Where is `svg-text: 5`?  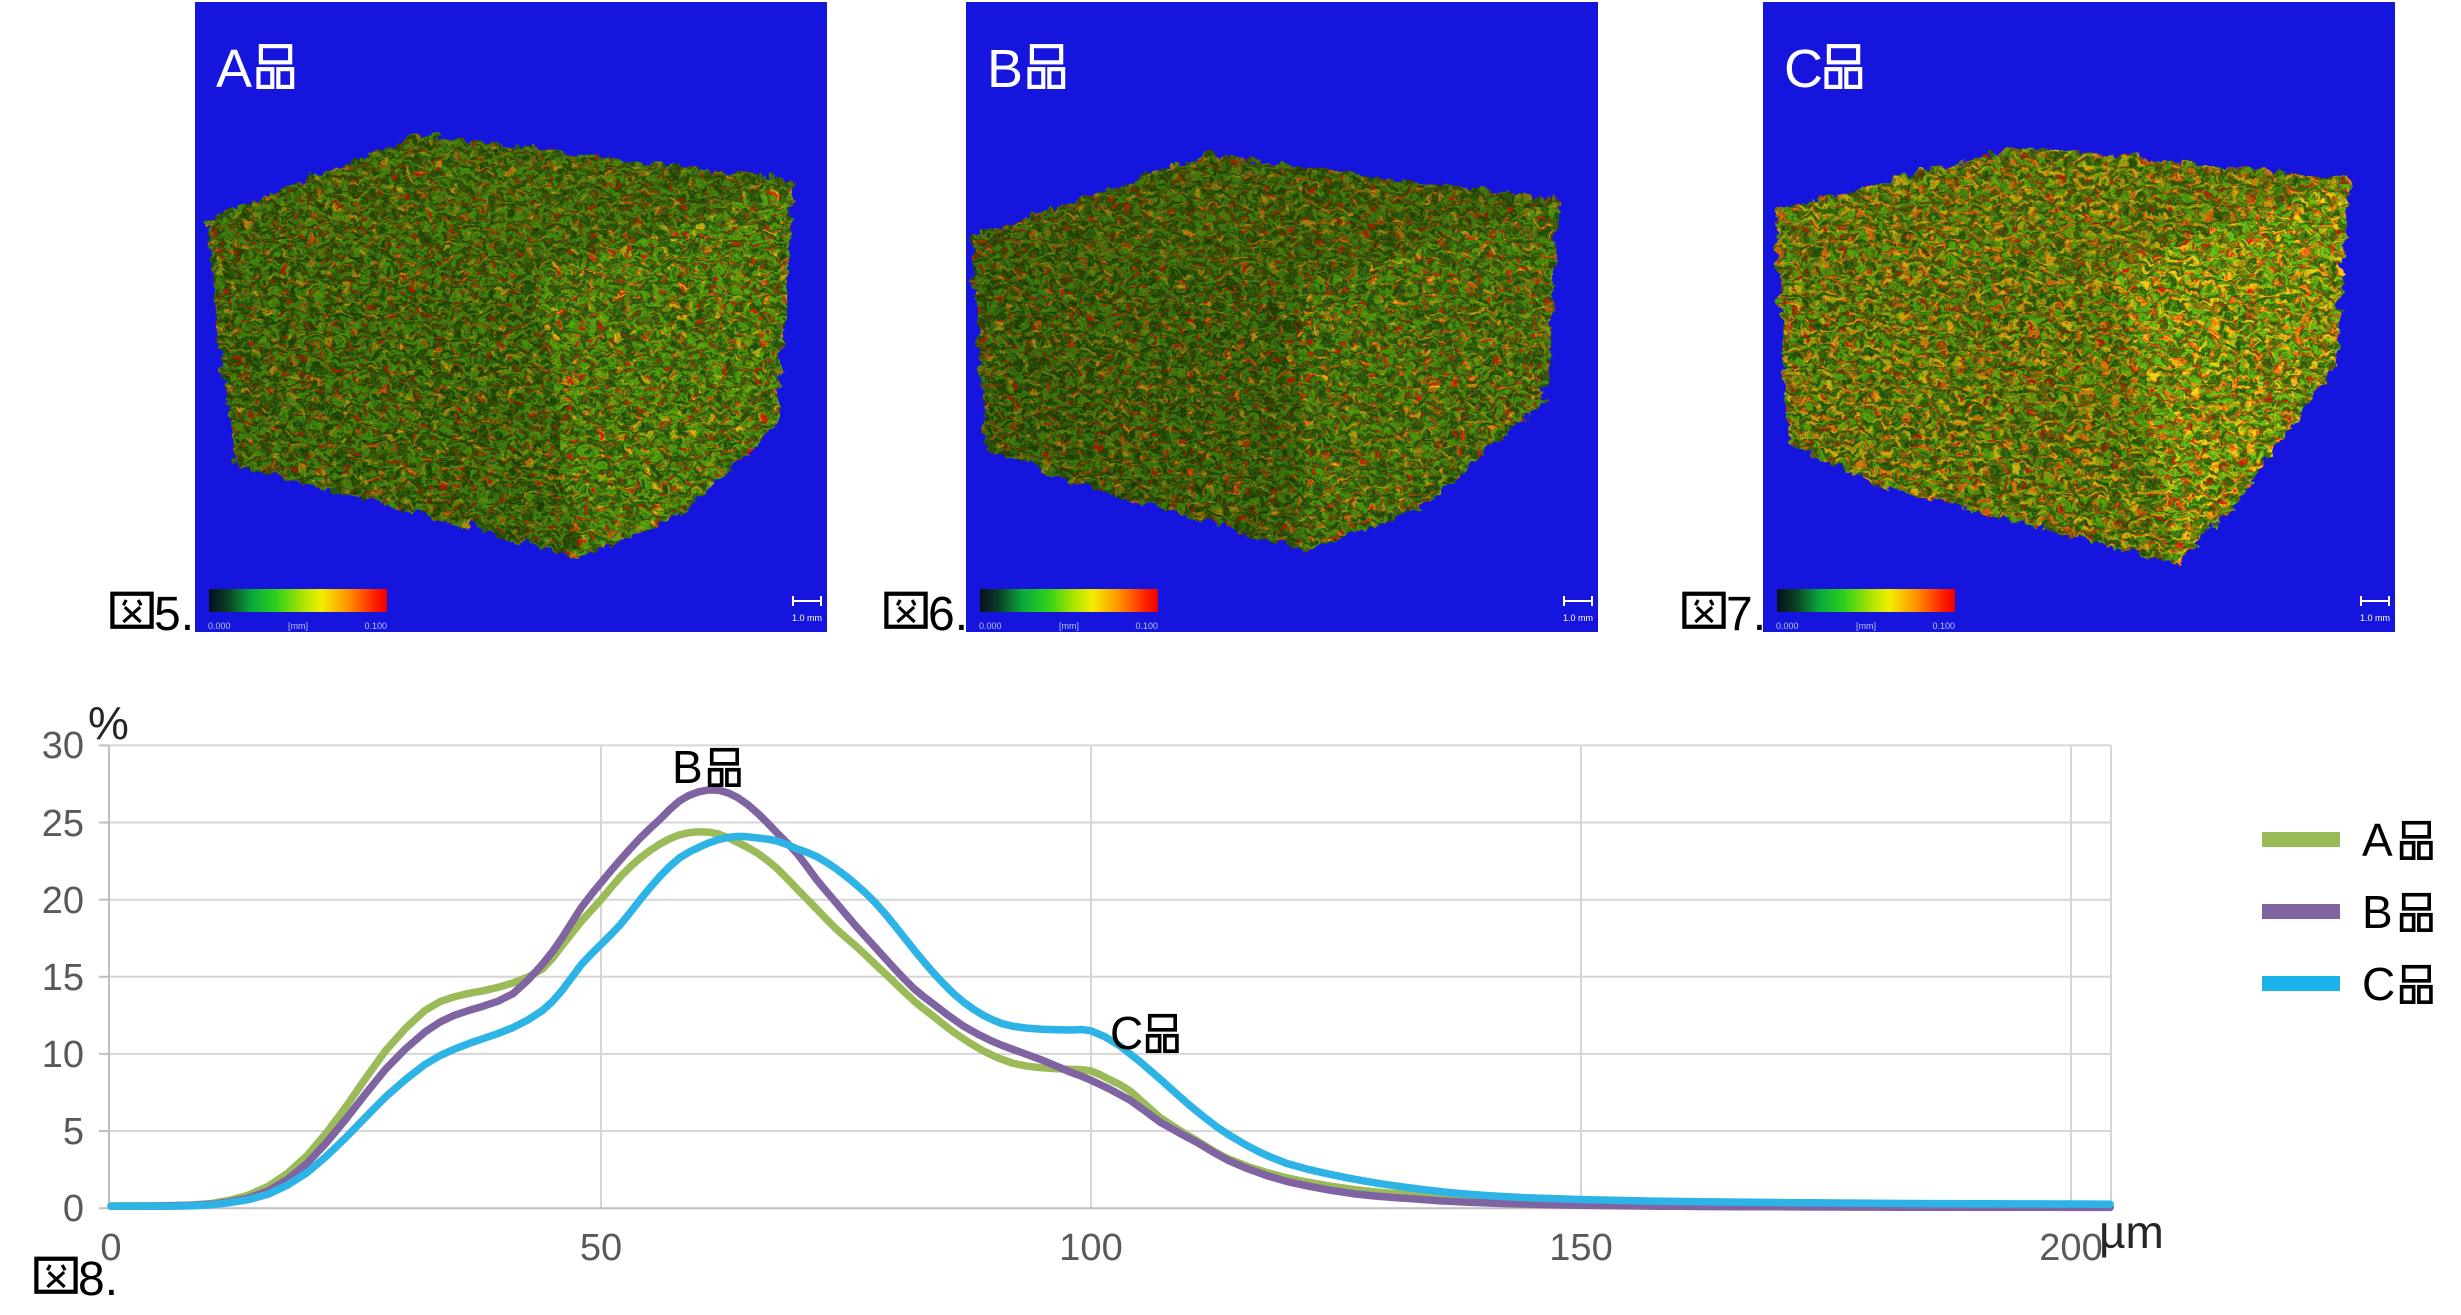 svg-text: 5 is located at coordinates (73, 1132).